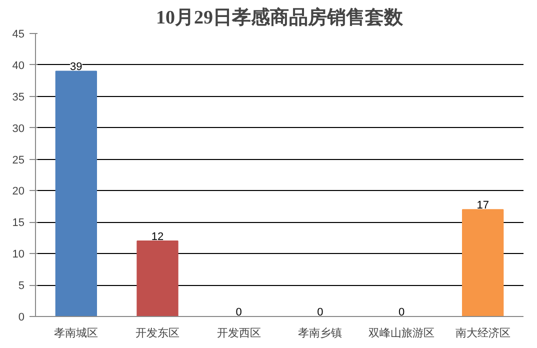 The width and height of the screenshot is (537, 348). Describe the element at coordinates (18, 160) in the screenshot. I see `y-tick-label: 25` at that location.